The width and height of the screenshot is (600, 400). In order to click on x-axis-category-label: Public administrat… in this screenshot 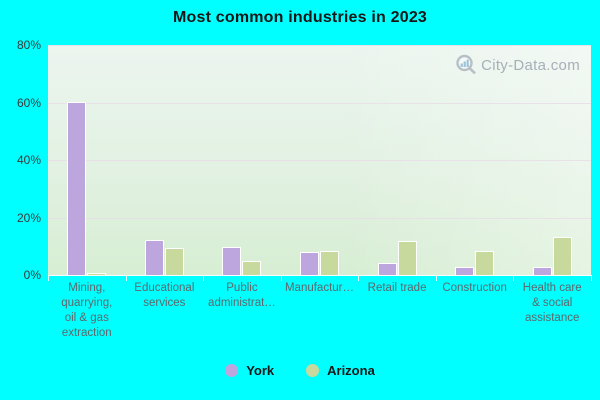, I will do `click(242, 295)`.